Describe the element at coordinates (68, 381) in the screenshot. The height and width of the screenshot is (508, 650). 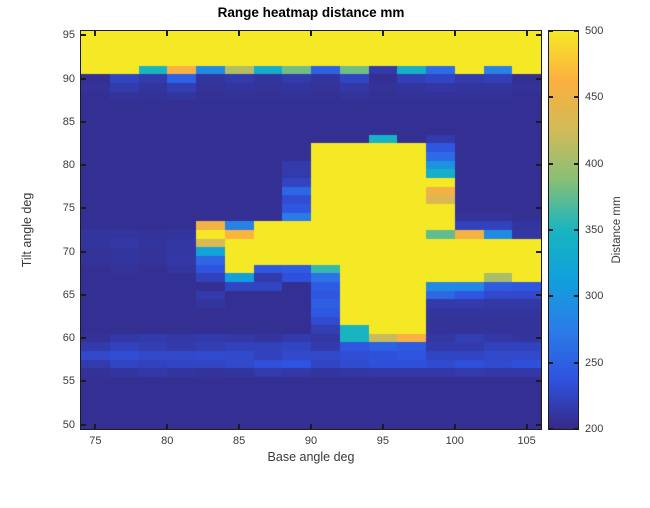
I see `y-tick-label-55: 55` at that location.